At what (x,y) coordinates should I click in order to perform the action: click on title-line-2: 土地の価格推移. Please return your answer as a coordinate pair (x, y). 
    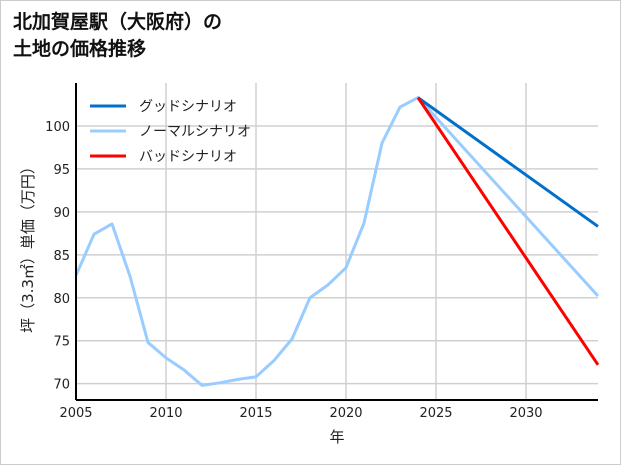
    Looking at the image, I should click on (80, 49).